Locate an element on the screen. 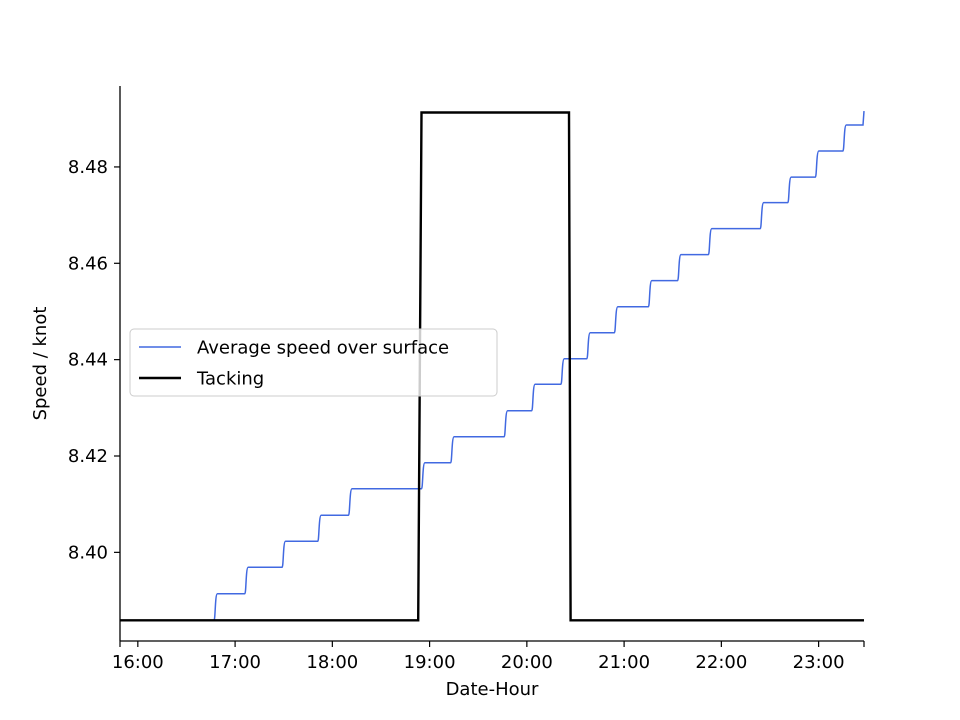  x-tick-label: 22:00 is located at coordinates (721, 662).